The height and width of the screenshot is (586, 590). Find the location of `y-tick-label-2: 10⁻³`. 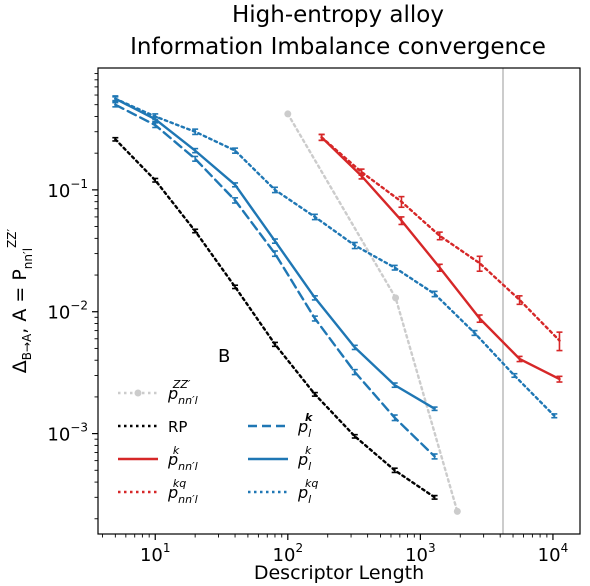

y-tick-label-2: 10⁻³ is located at coordinates (67, 433).